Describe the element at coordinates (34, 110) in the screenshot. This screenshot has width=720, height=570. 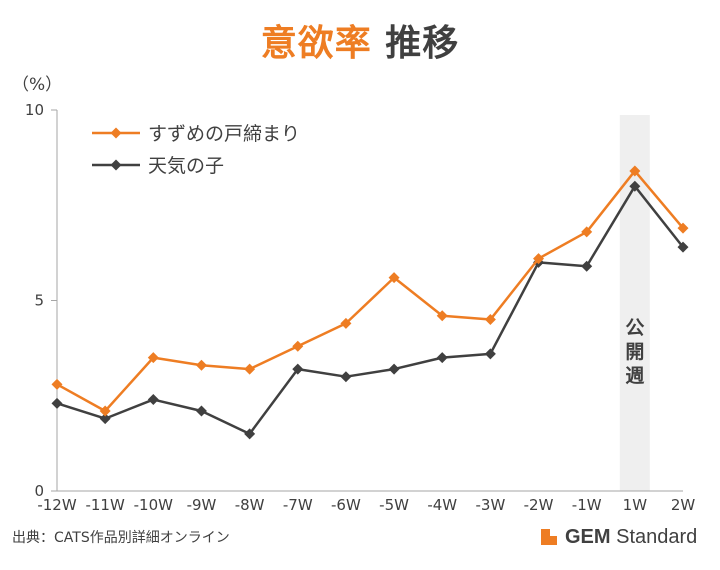
I see `y-tick-label: 10` at that location.